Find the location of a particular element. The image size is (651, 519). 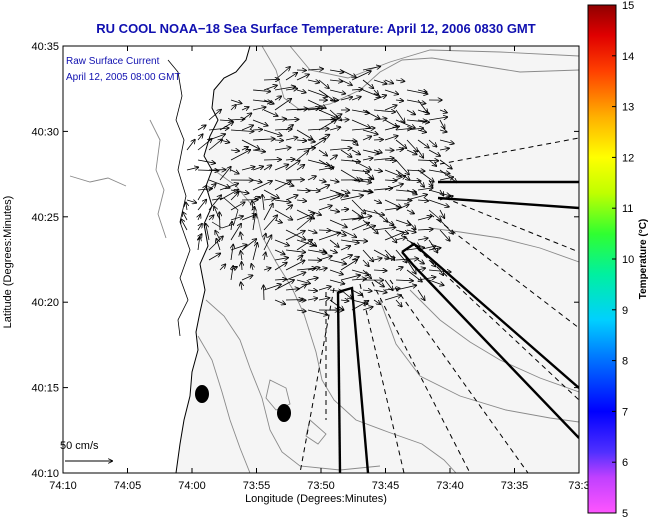

scale-label: 50 cm/s is located at coordinates (79, 446).